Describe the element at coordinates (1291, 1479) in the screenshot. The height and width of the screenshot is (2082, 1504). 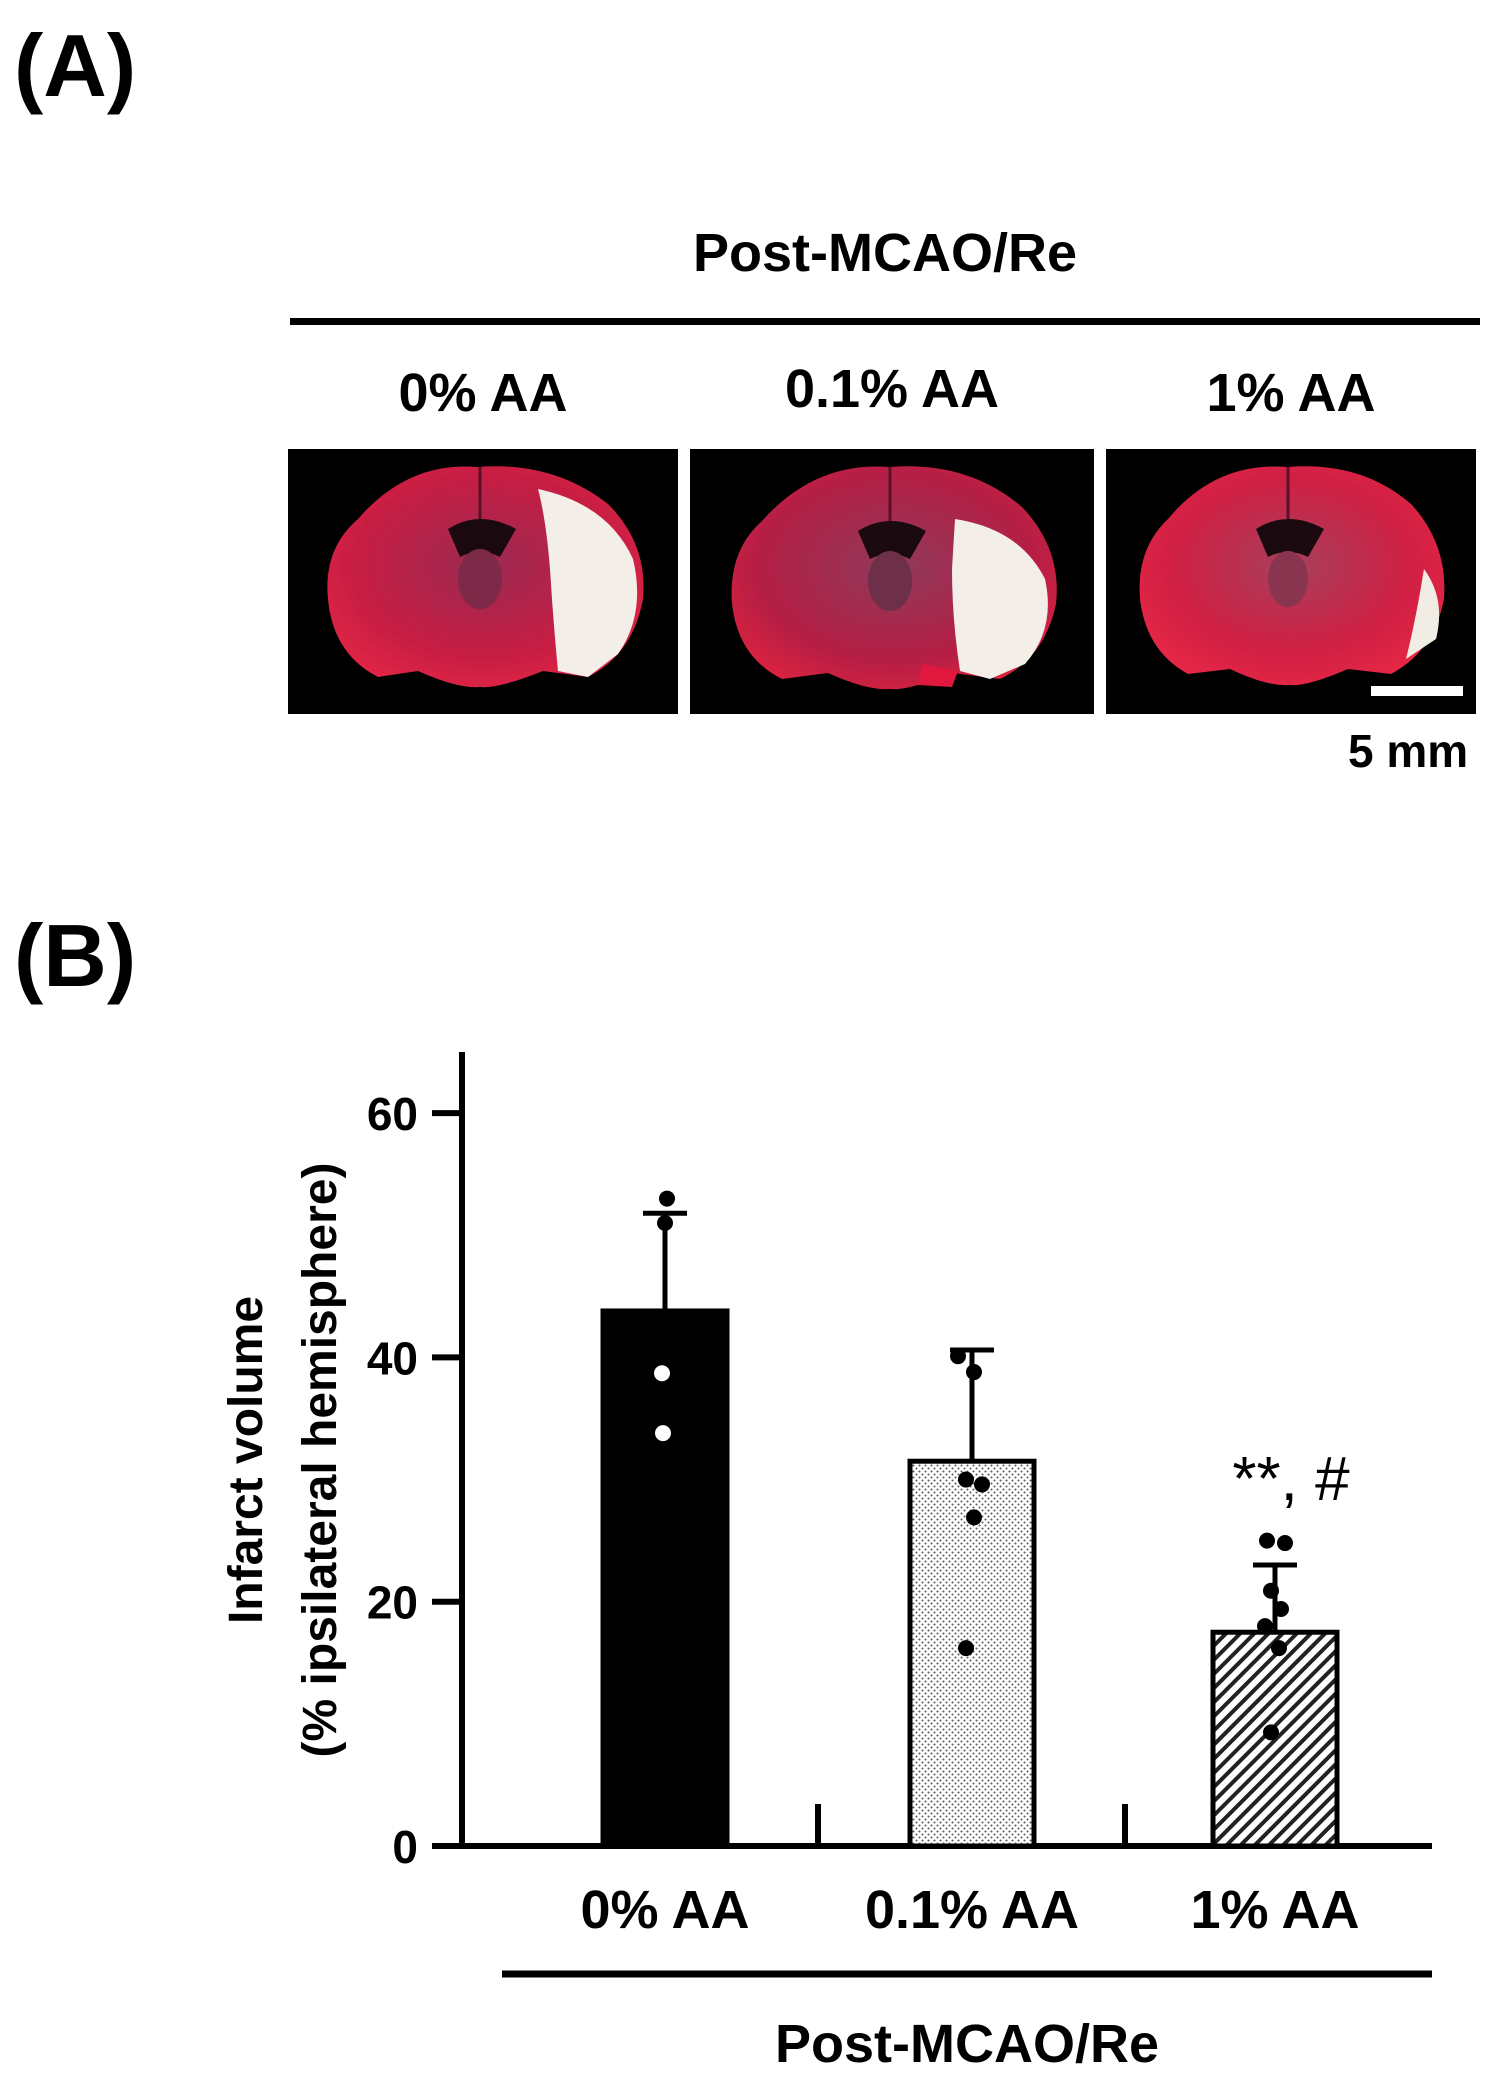
I see `significance-annotation-2: **, #` at that location.